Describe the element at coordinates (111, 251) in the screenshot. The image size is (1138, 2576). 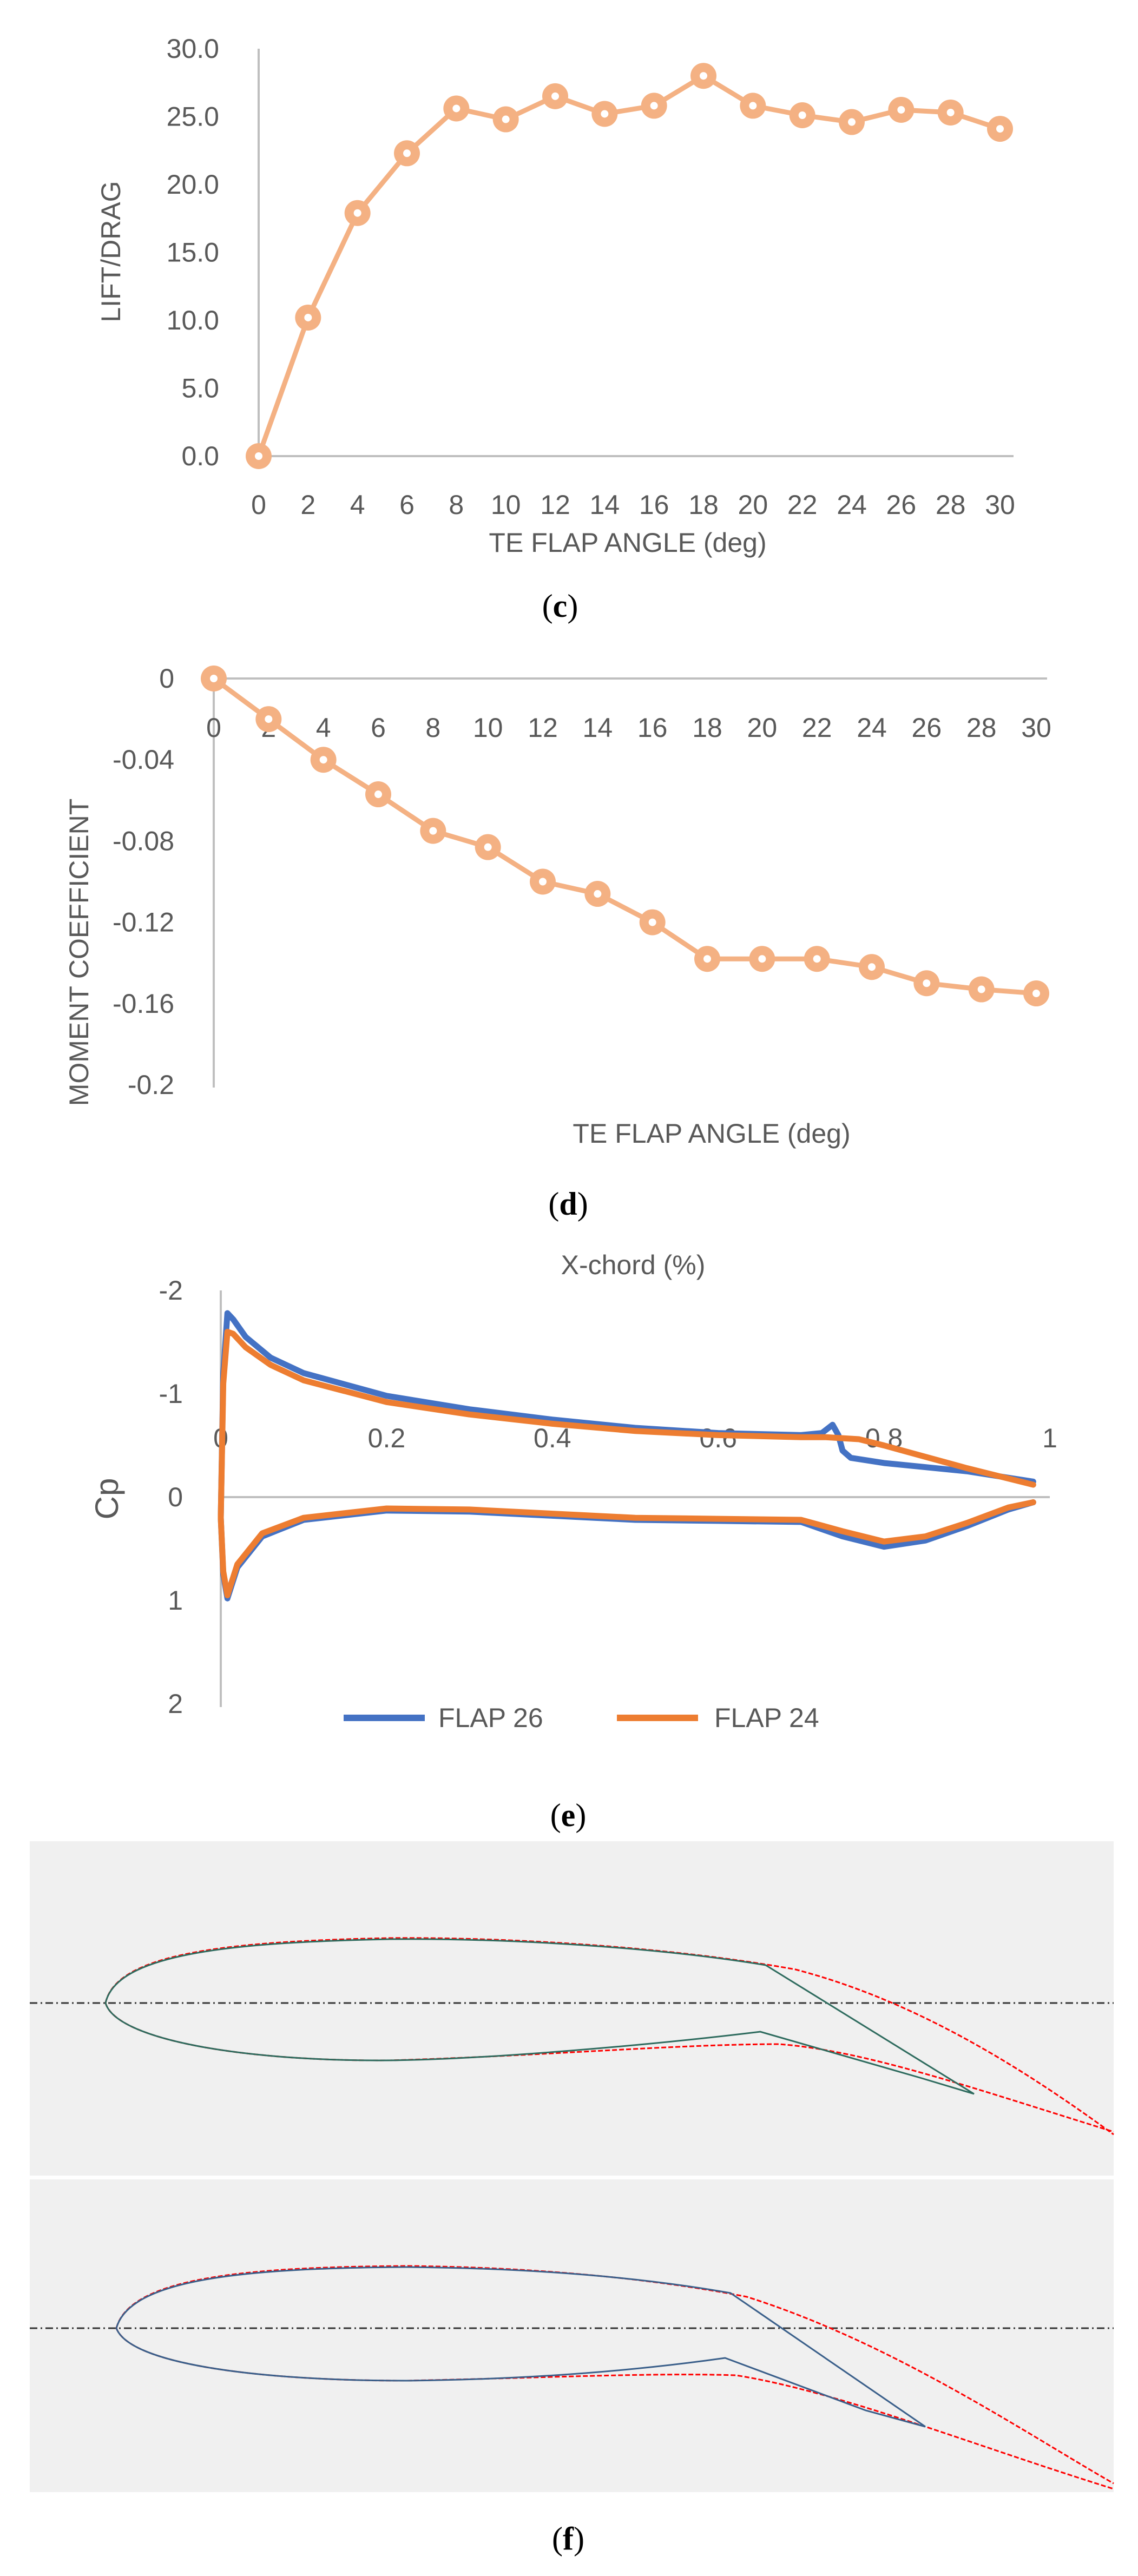
I see `chart-c-y-axis-title: LIFT/DRAG` at that location.